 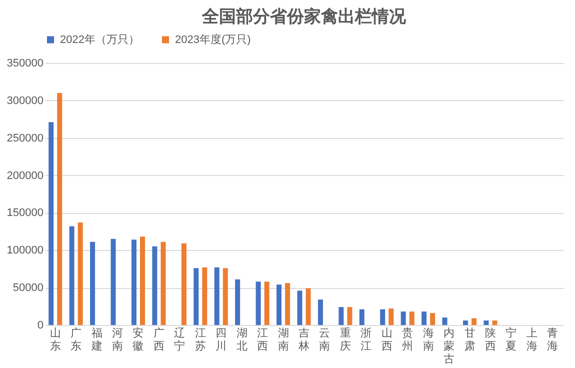 What do you see at coordinates (283, 340) in the screenshot?
I see `x-tick-label: 湖南` at bounding box center [283, 340].